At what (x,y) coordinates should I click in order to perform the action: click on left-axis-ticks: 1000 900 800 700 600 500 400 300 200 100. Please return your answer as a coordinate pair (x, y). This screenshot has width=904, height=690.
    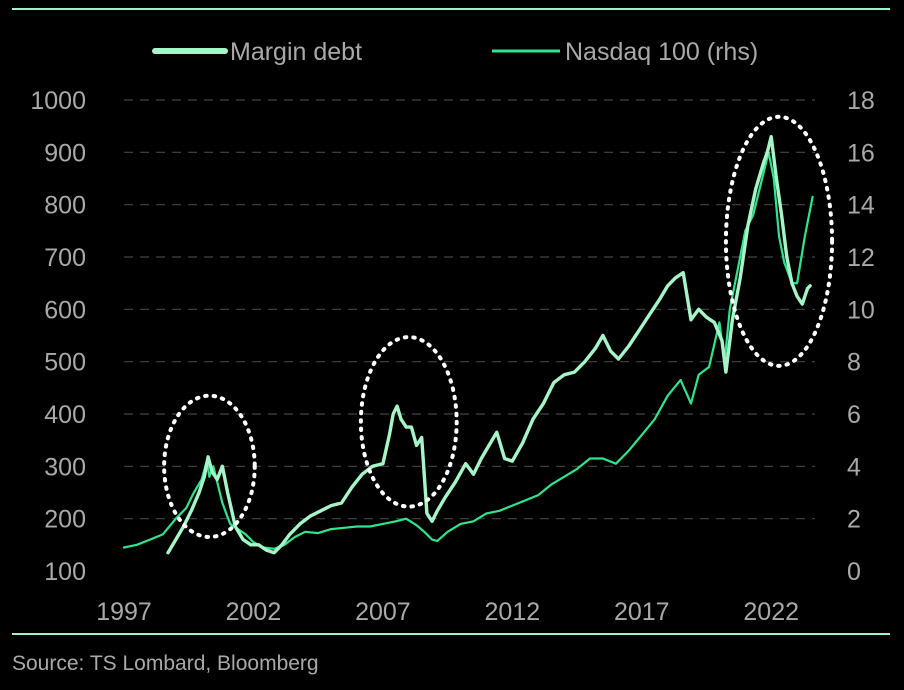
    Looking at the image, I should click on (58, 336).